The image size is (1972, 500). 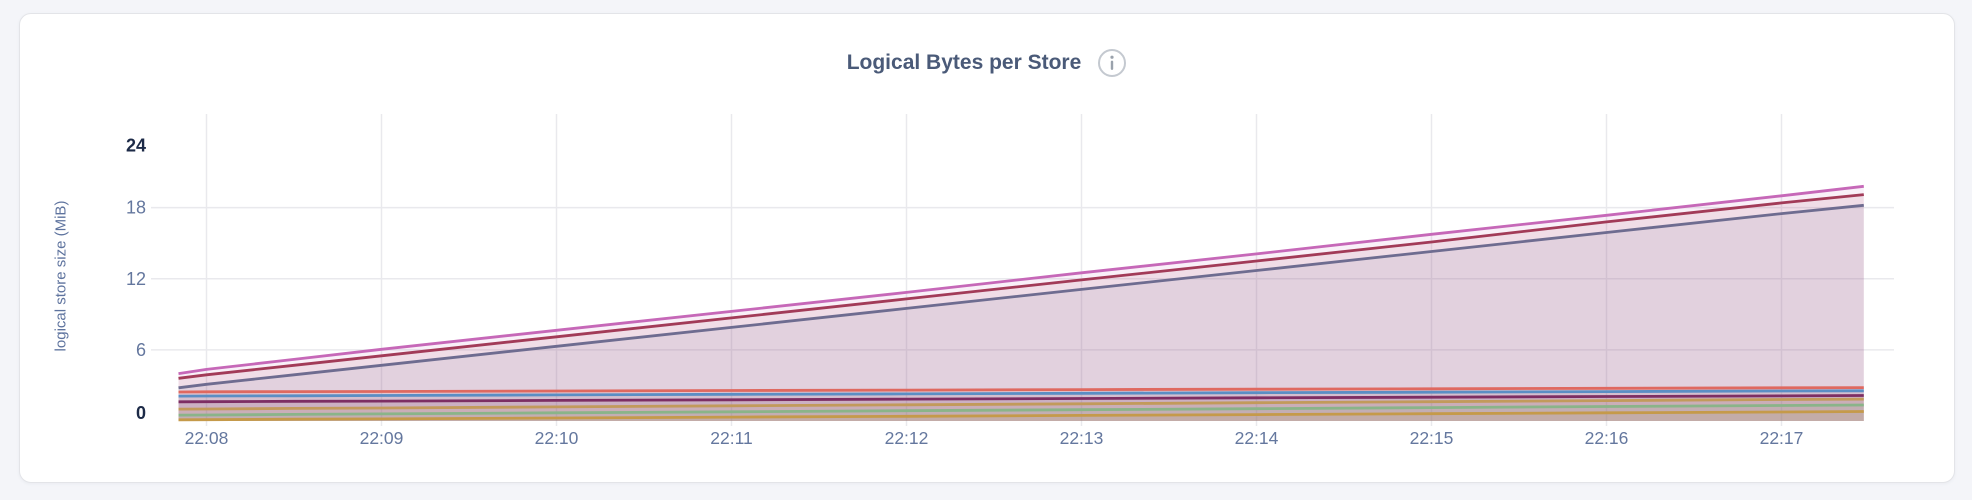 What do you see at coordinates (207, 438) in the screenshot?
I see `x-tick-label: 22:08` at bounding box center [207, 438].